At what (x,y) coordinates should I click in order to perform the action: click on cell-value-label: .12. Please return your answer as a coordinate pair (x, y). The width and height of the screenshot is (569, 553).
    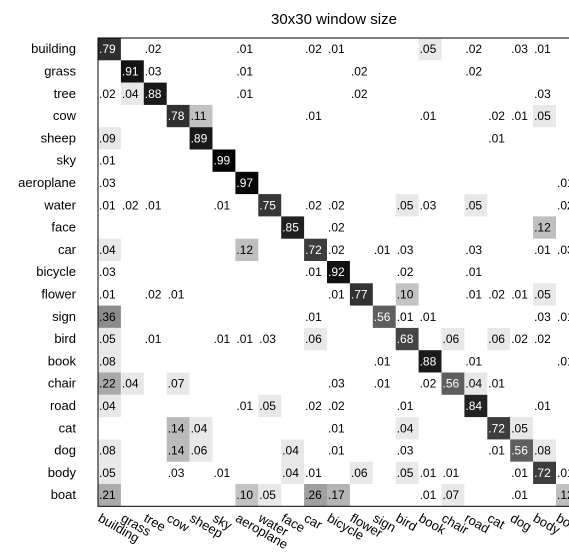
    Looking at the image, I should click on (244, 250).